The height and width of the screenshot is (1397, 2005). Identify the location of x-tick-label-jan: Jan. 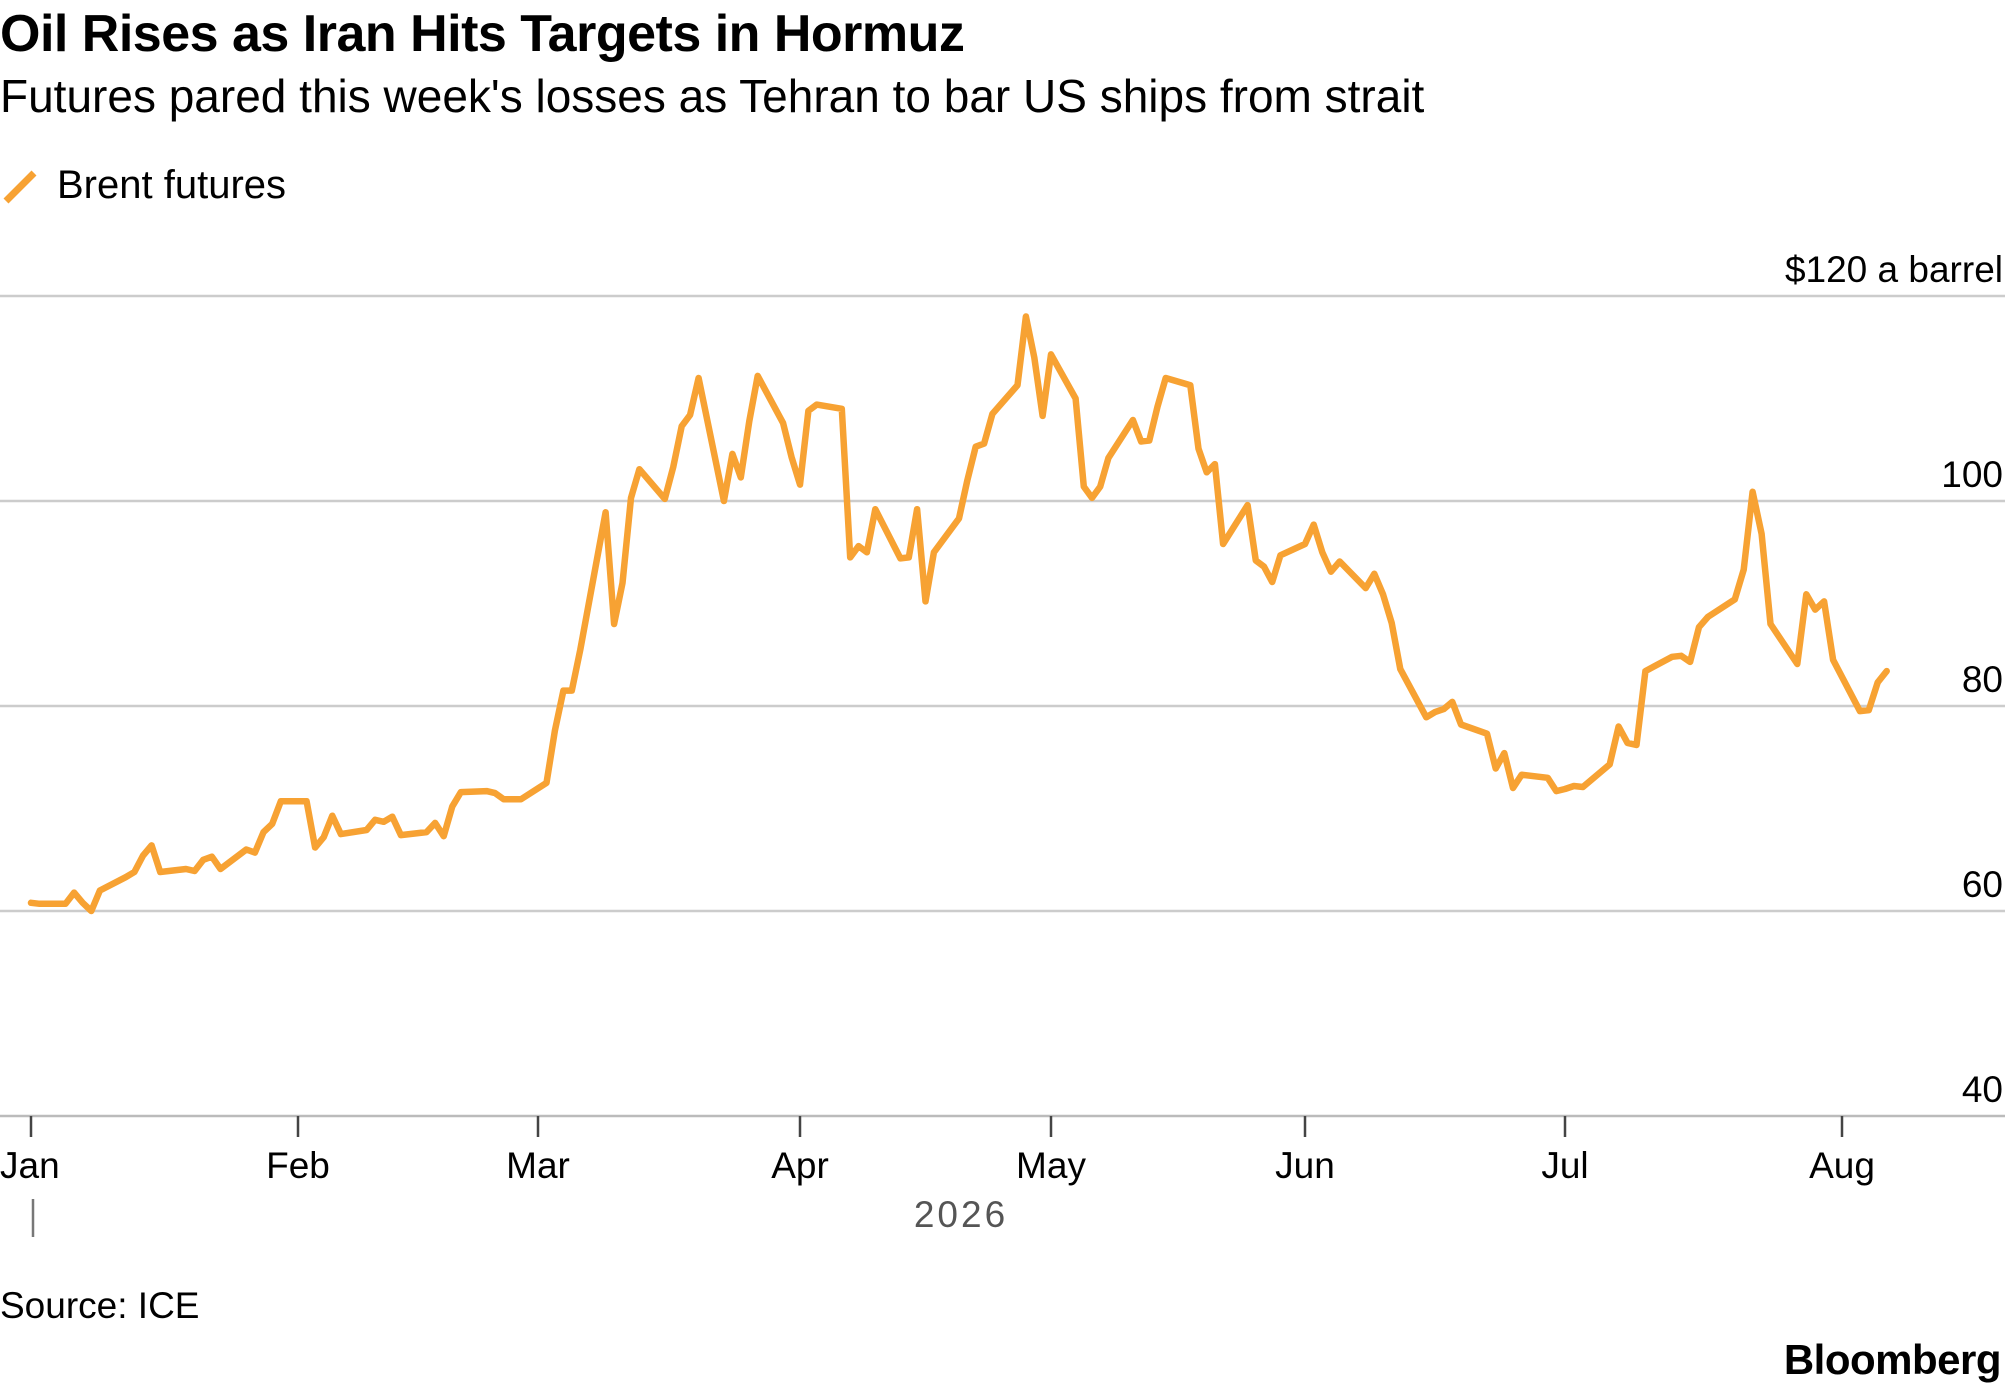
(30, 1165).